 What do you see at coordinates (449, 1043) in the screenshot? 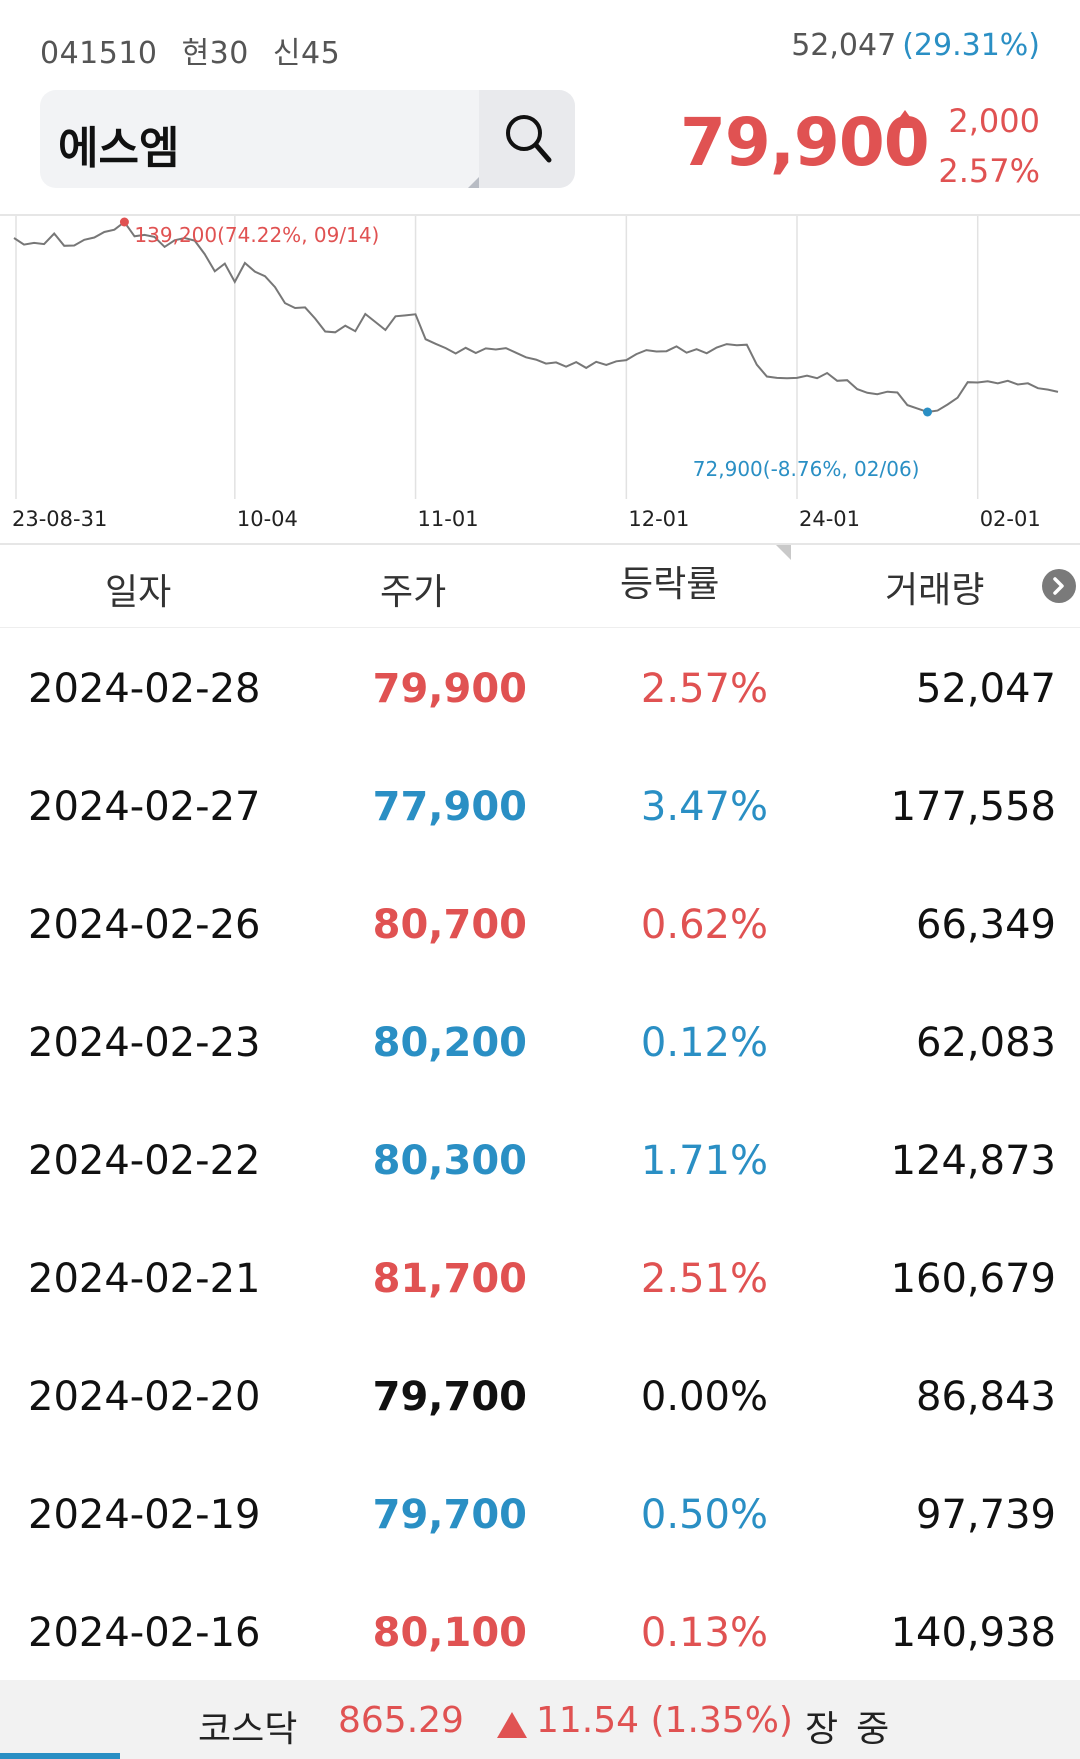
I see `row-price: 80,200` at bounding box center [449, 1043].